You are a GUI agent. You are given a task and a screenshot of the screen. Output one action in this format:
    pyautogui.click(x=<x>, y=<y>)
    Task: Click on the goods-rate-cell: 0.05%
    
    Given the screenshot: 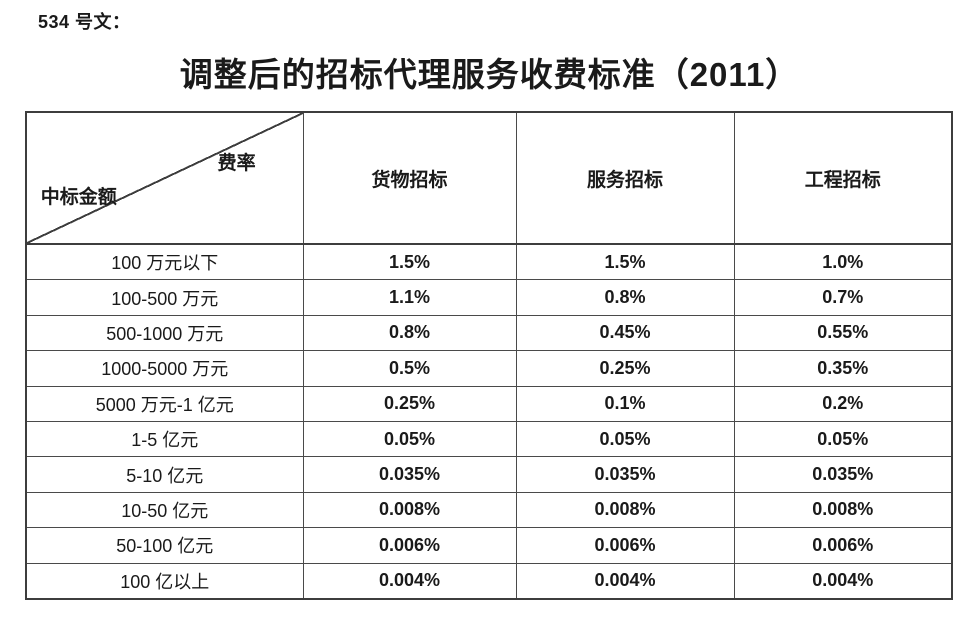 What is the action you would take?
    pyautogui.click(x=409, y=439)
    